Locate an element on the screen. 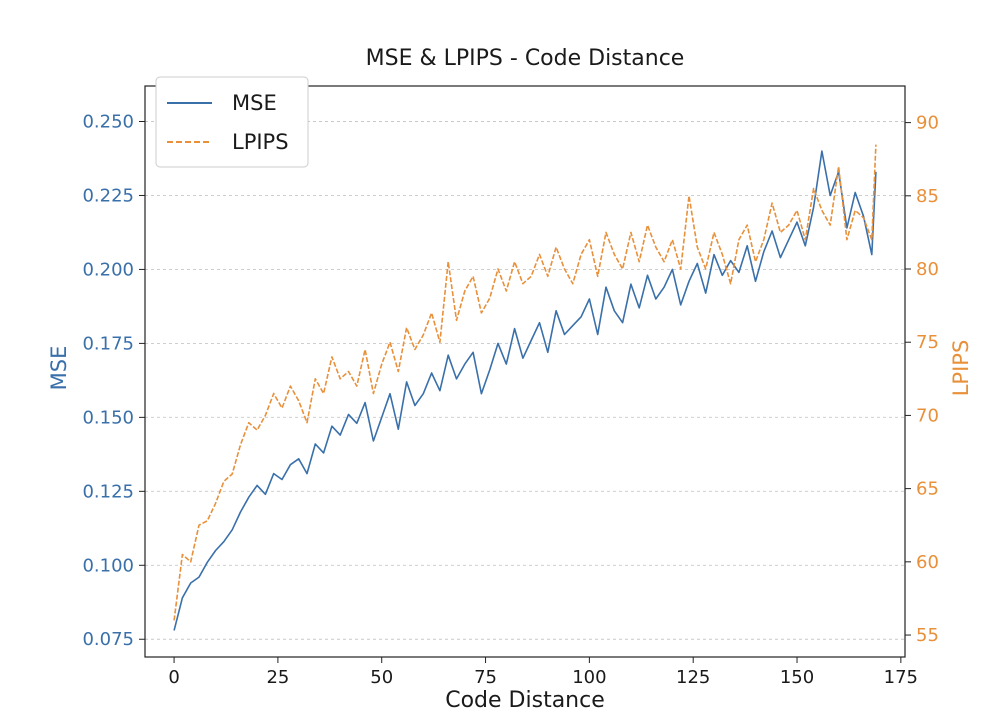  x-tick-label: 0 is located at coordinates (173, 677).